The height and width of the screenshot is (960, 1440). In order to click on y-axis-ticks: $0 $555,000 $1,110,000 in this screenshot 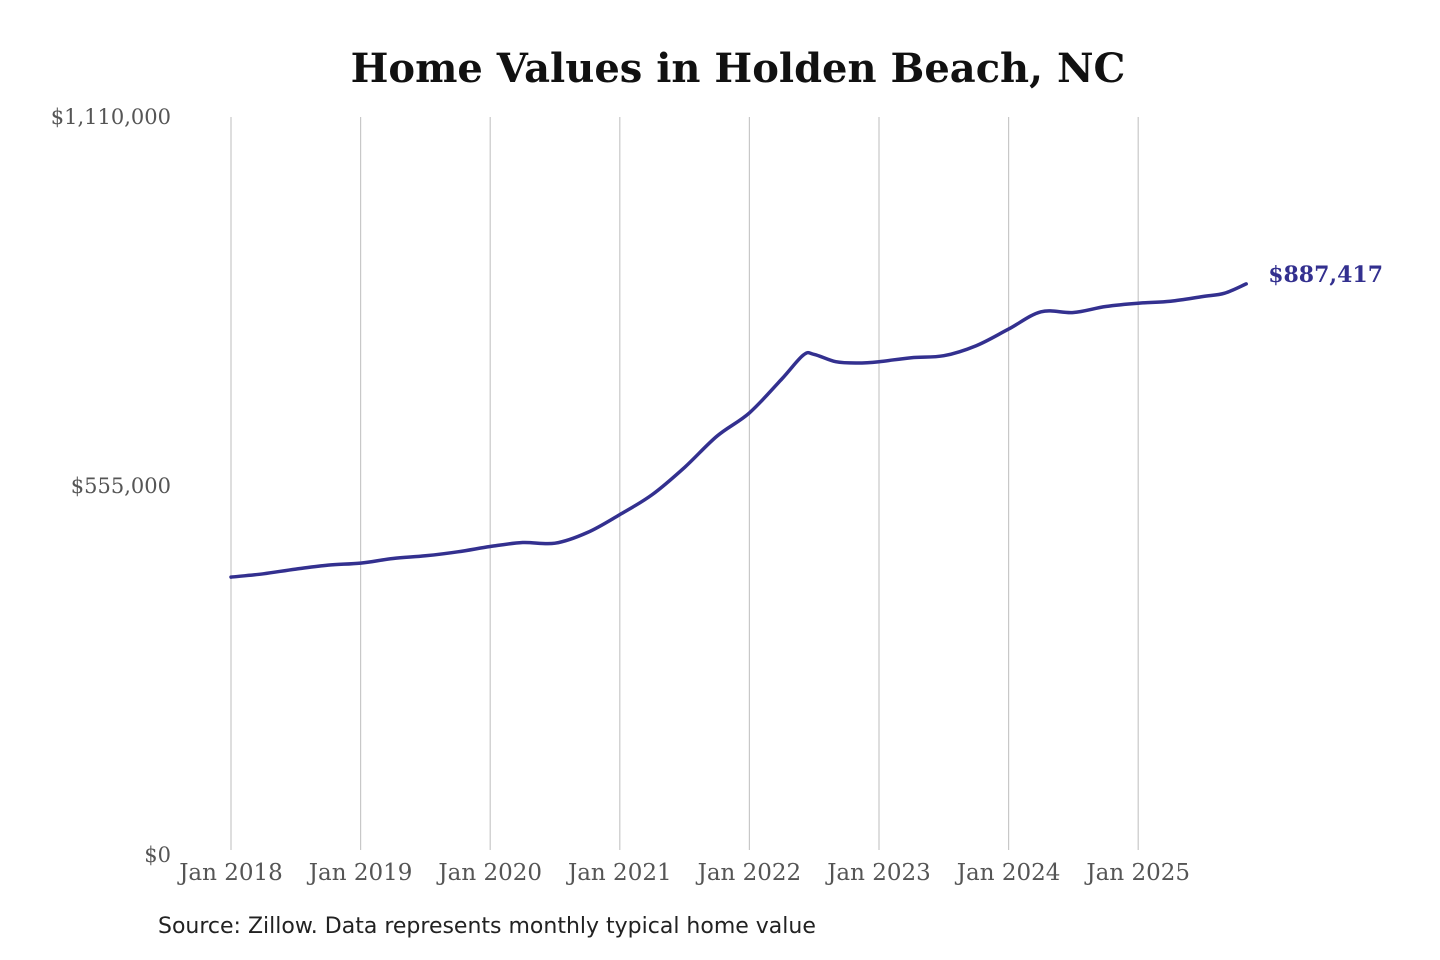, I will do `click(111, 486)`.